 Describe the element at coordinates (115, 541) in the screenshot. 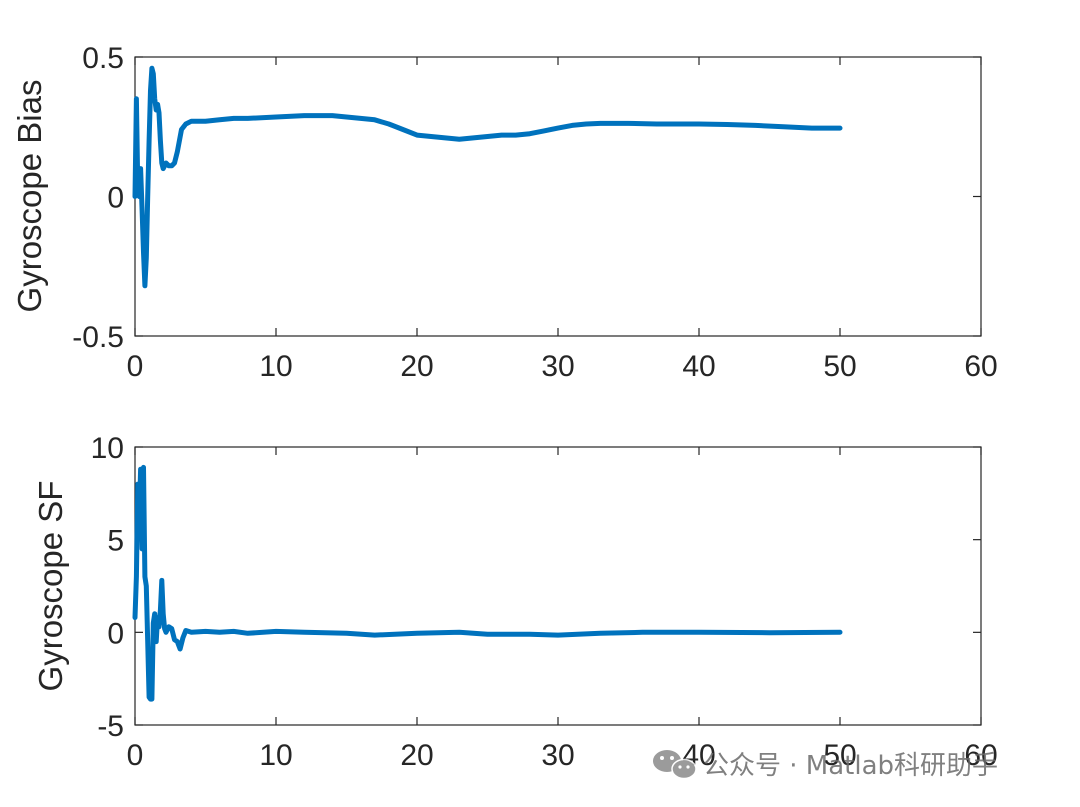

I see `y-tick-label: 5` at that location.